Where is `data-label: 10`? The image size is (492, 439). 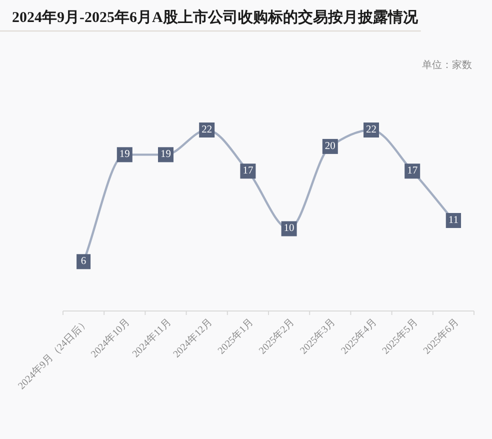
data-label: 10 is located at coordinates (289, 228).